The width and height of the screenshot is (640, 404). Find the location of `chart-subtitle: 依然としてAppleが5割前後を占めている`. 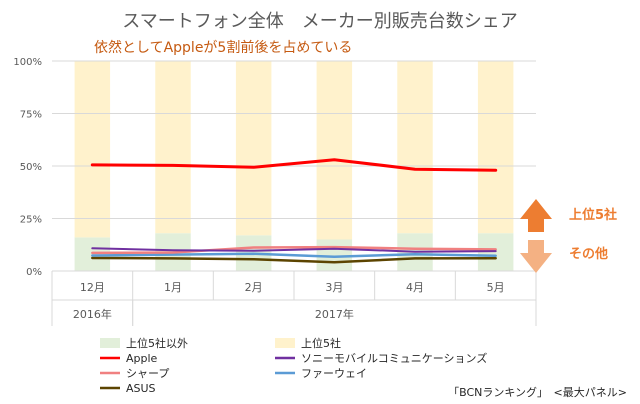

chart-subtitle: 依然としてAppleが5割前後を占めている is located at coordinates (223, 47).